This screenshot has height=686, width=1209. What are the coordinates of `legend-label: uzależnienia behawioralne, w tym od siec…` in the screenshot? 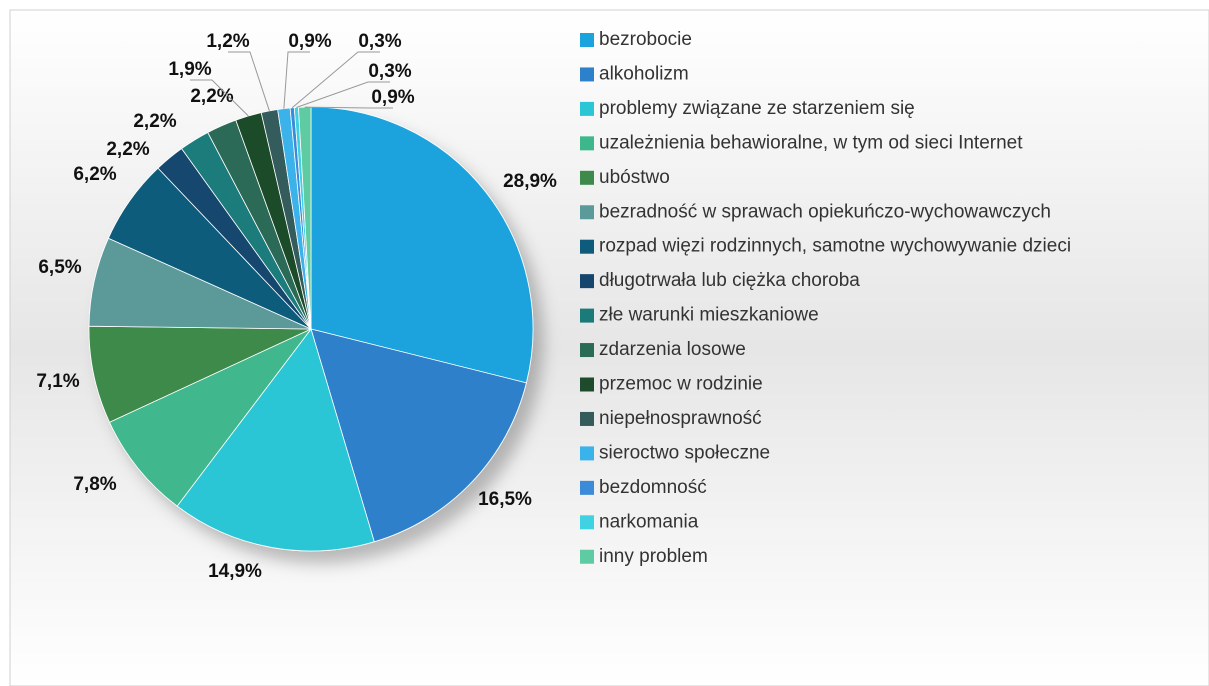 It's located at (811, 142).